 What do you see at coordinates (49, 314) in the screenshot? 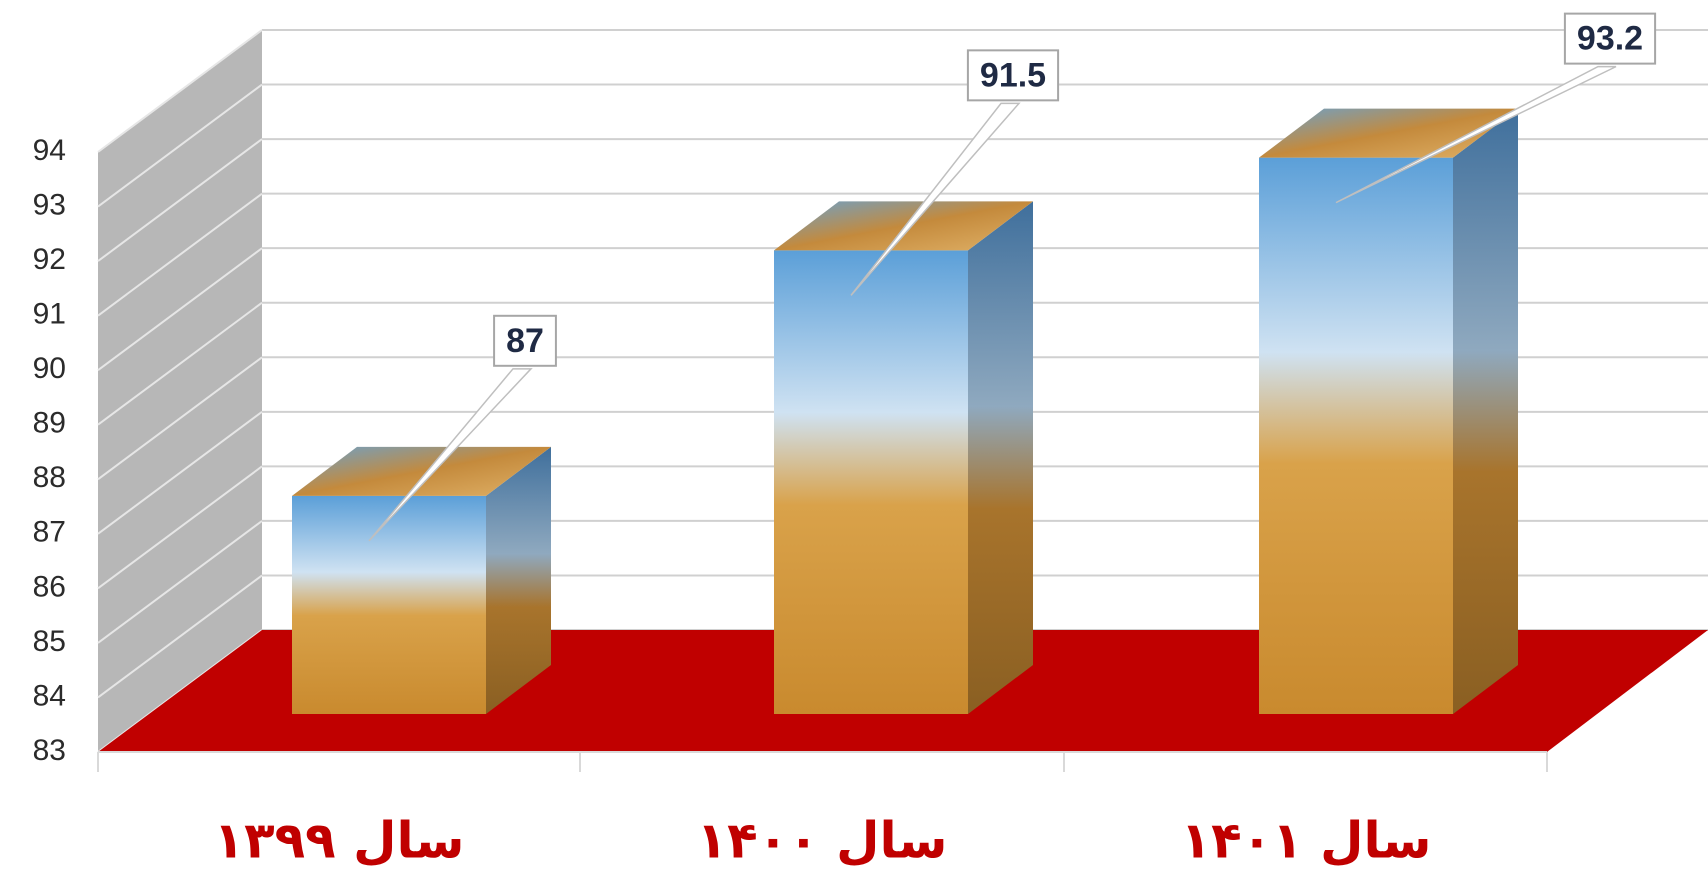
I see `y-tick-label: 91` at bounding box center [49, 314].